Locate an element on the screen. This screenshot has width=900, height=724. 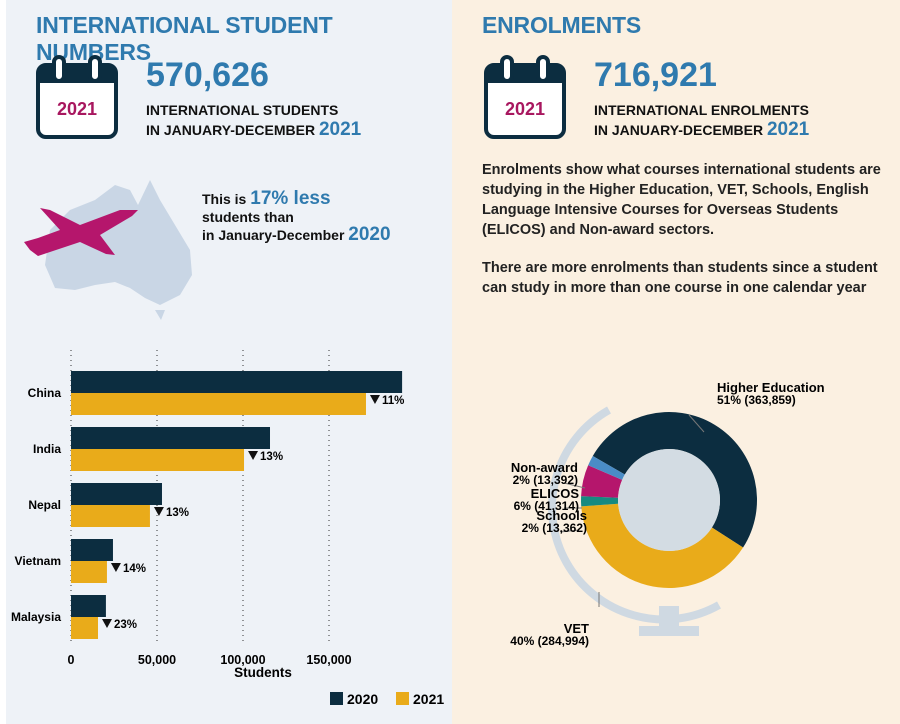
slice-label: ELICOS is located at coordinates (555, 493).